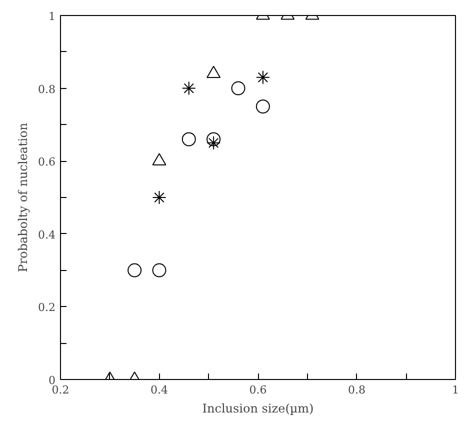 The width and height of the screenshot is (474, 422). Describe the element at coordinates (52, 380) in the screenshot. I see `y-tick-label: 0` at that location.